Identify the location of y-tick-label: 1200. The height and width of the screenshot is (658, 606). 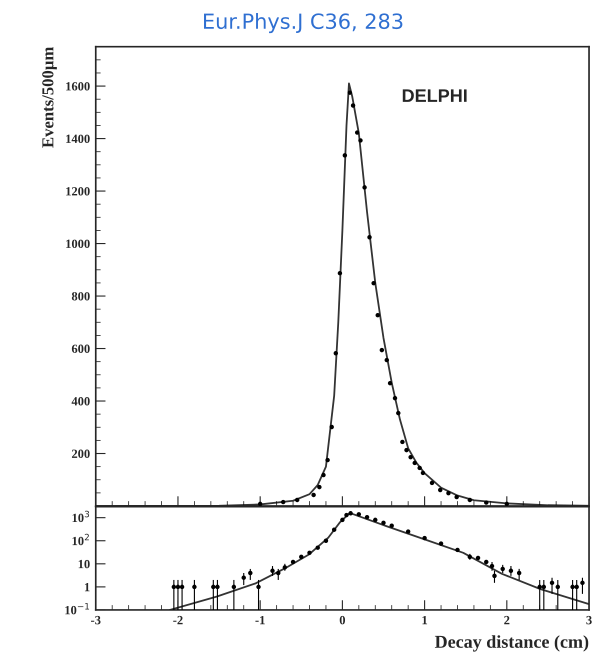
(78, 191).